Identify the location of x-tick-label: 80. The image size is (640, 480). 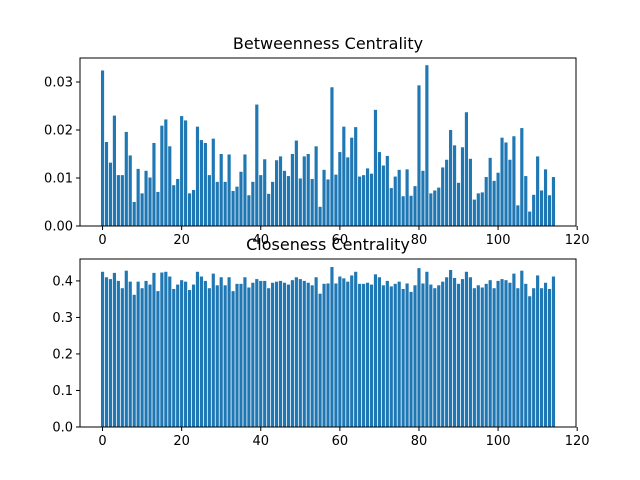
(419, 441).